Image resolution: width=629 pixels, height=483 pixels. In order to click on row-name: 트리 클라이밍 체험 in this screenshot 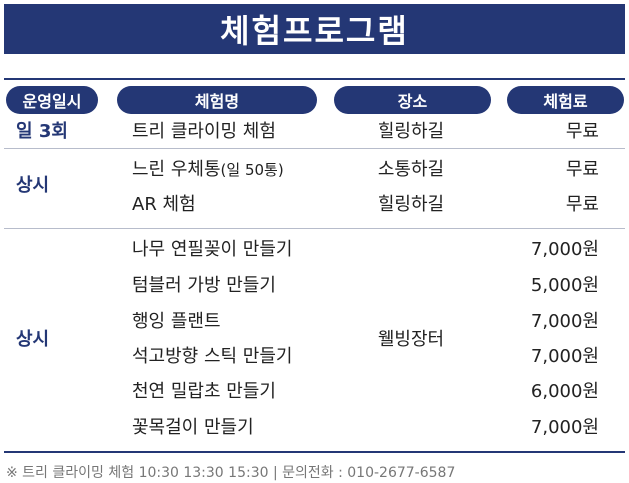, I will do `click(204, 131)`.